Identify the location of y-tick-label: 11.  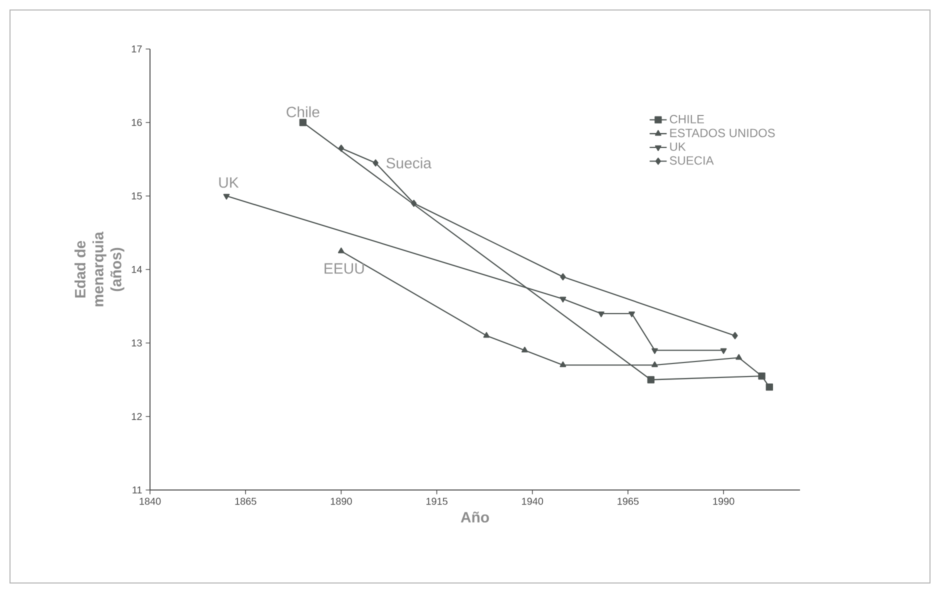
(137, 490).